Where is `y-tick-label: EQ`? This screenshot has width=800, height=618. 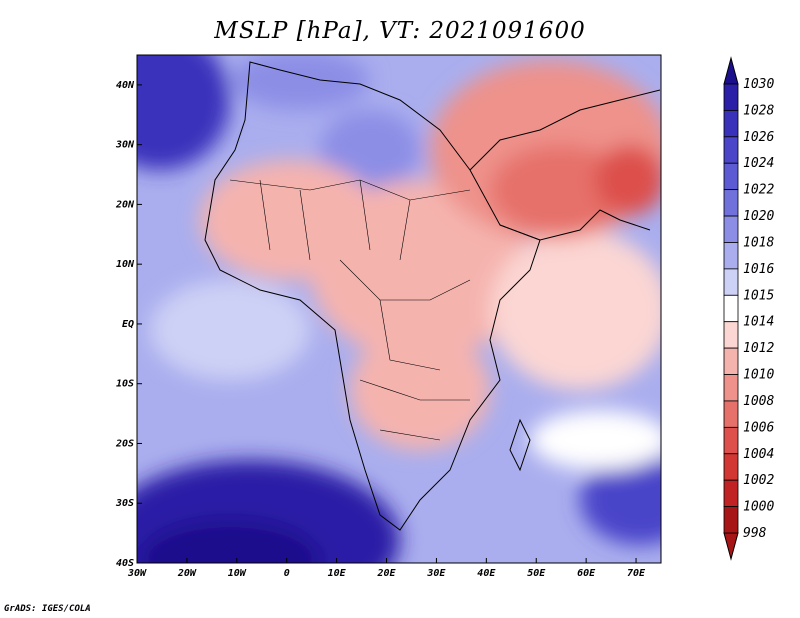
y-tick-label: EQ is located at coordinates (128, 324).